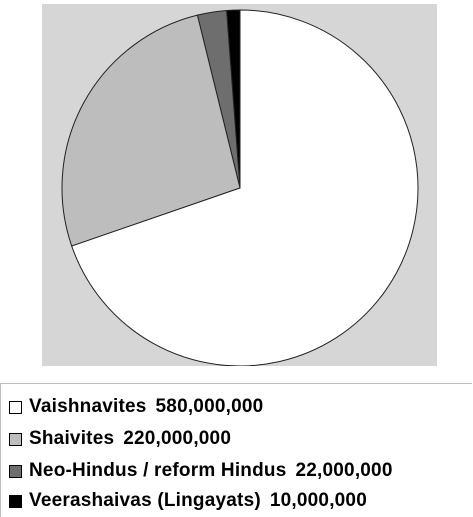 The height and width of the screenshot is (517, 473). I want to click on legend-item-shaivites: Shaivites 220,000,000, so click(120, 439).